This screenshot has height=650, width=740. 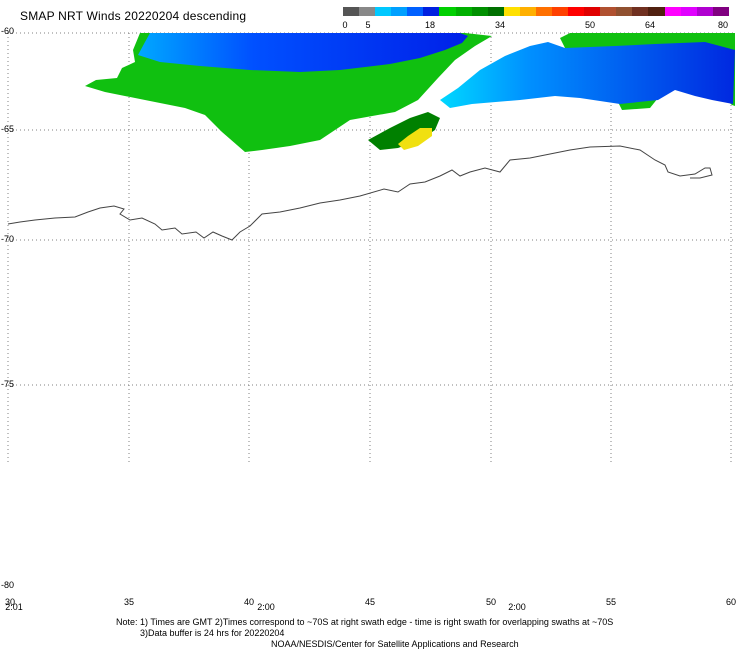 I want to click on colorbar-tick: 0, so click(x=345, y=25).